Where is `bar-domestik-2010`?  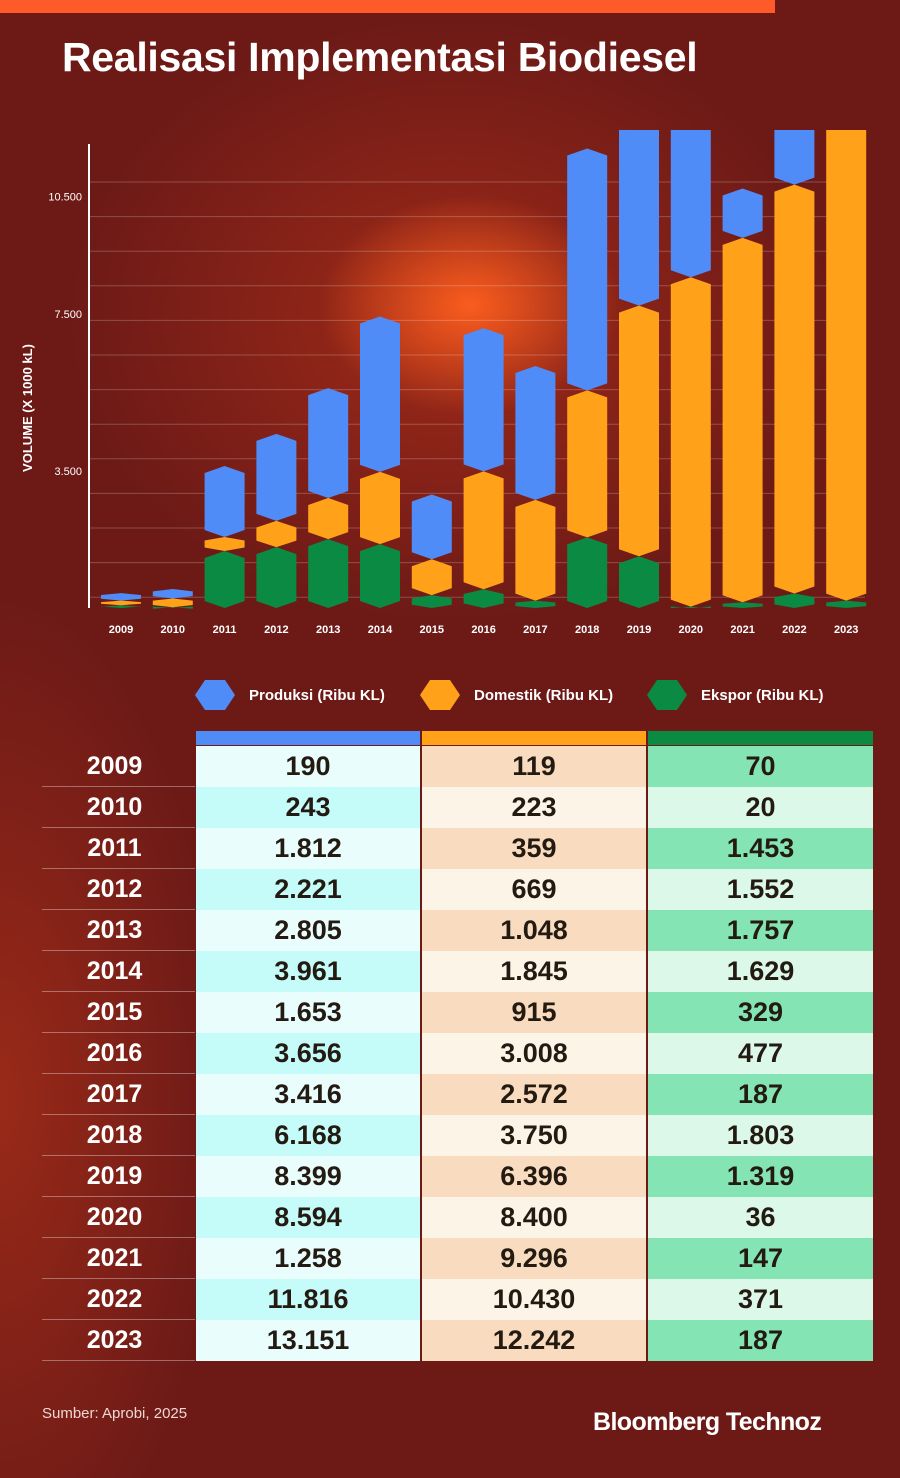 bar-domestik-2010 is located at coordinates (172, 603).